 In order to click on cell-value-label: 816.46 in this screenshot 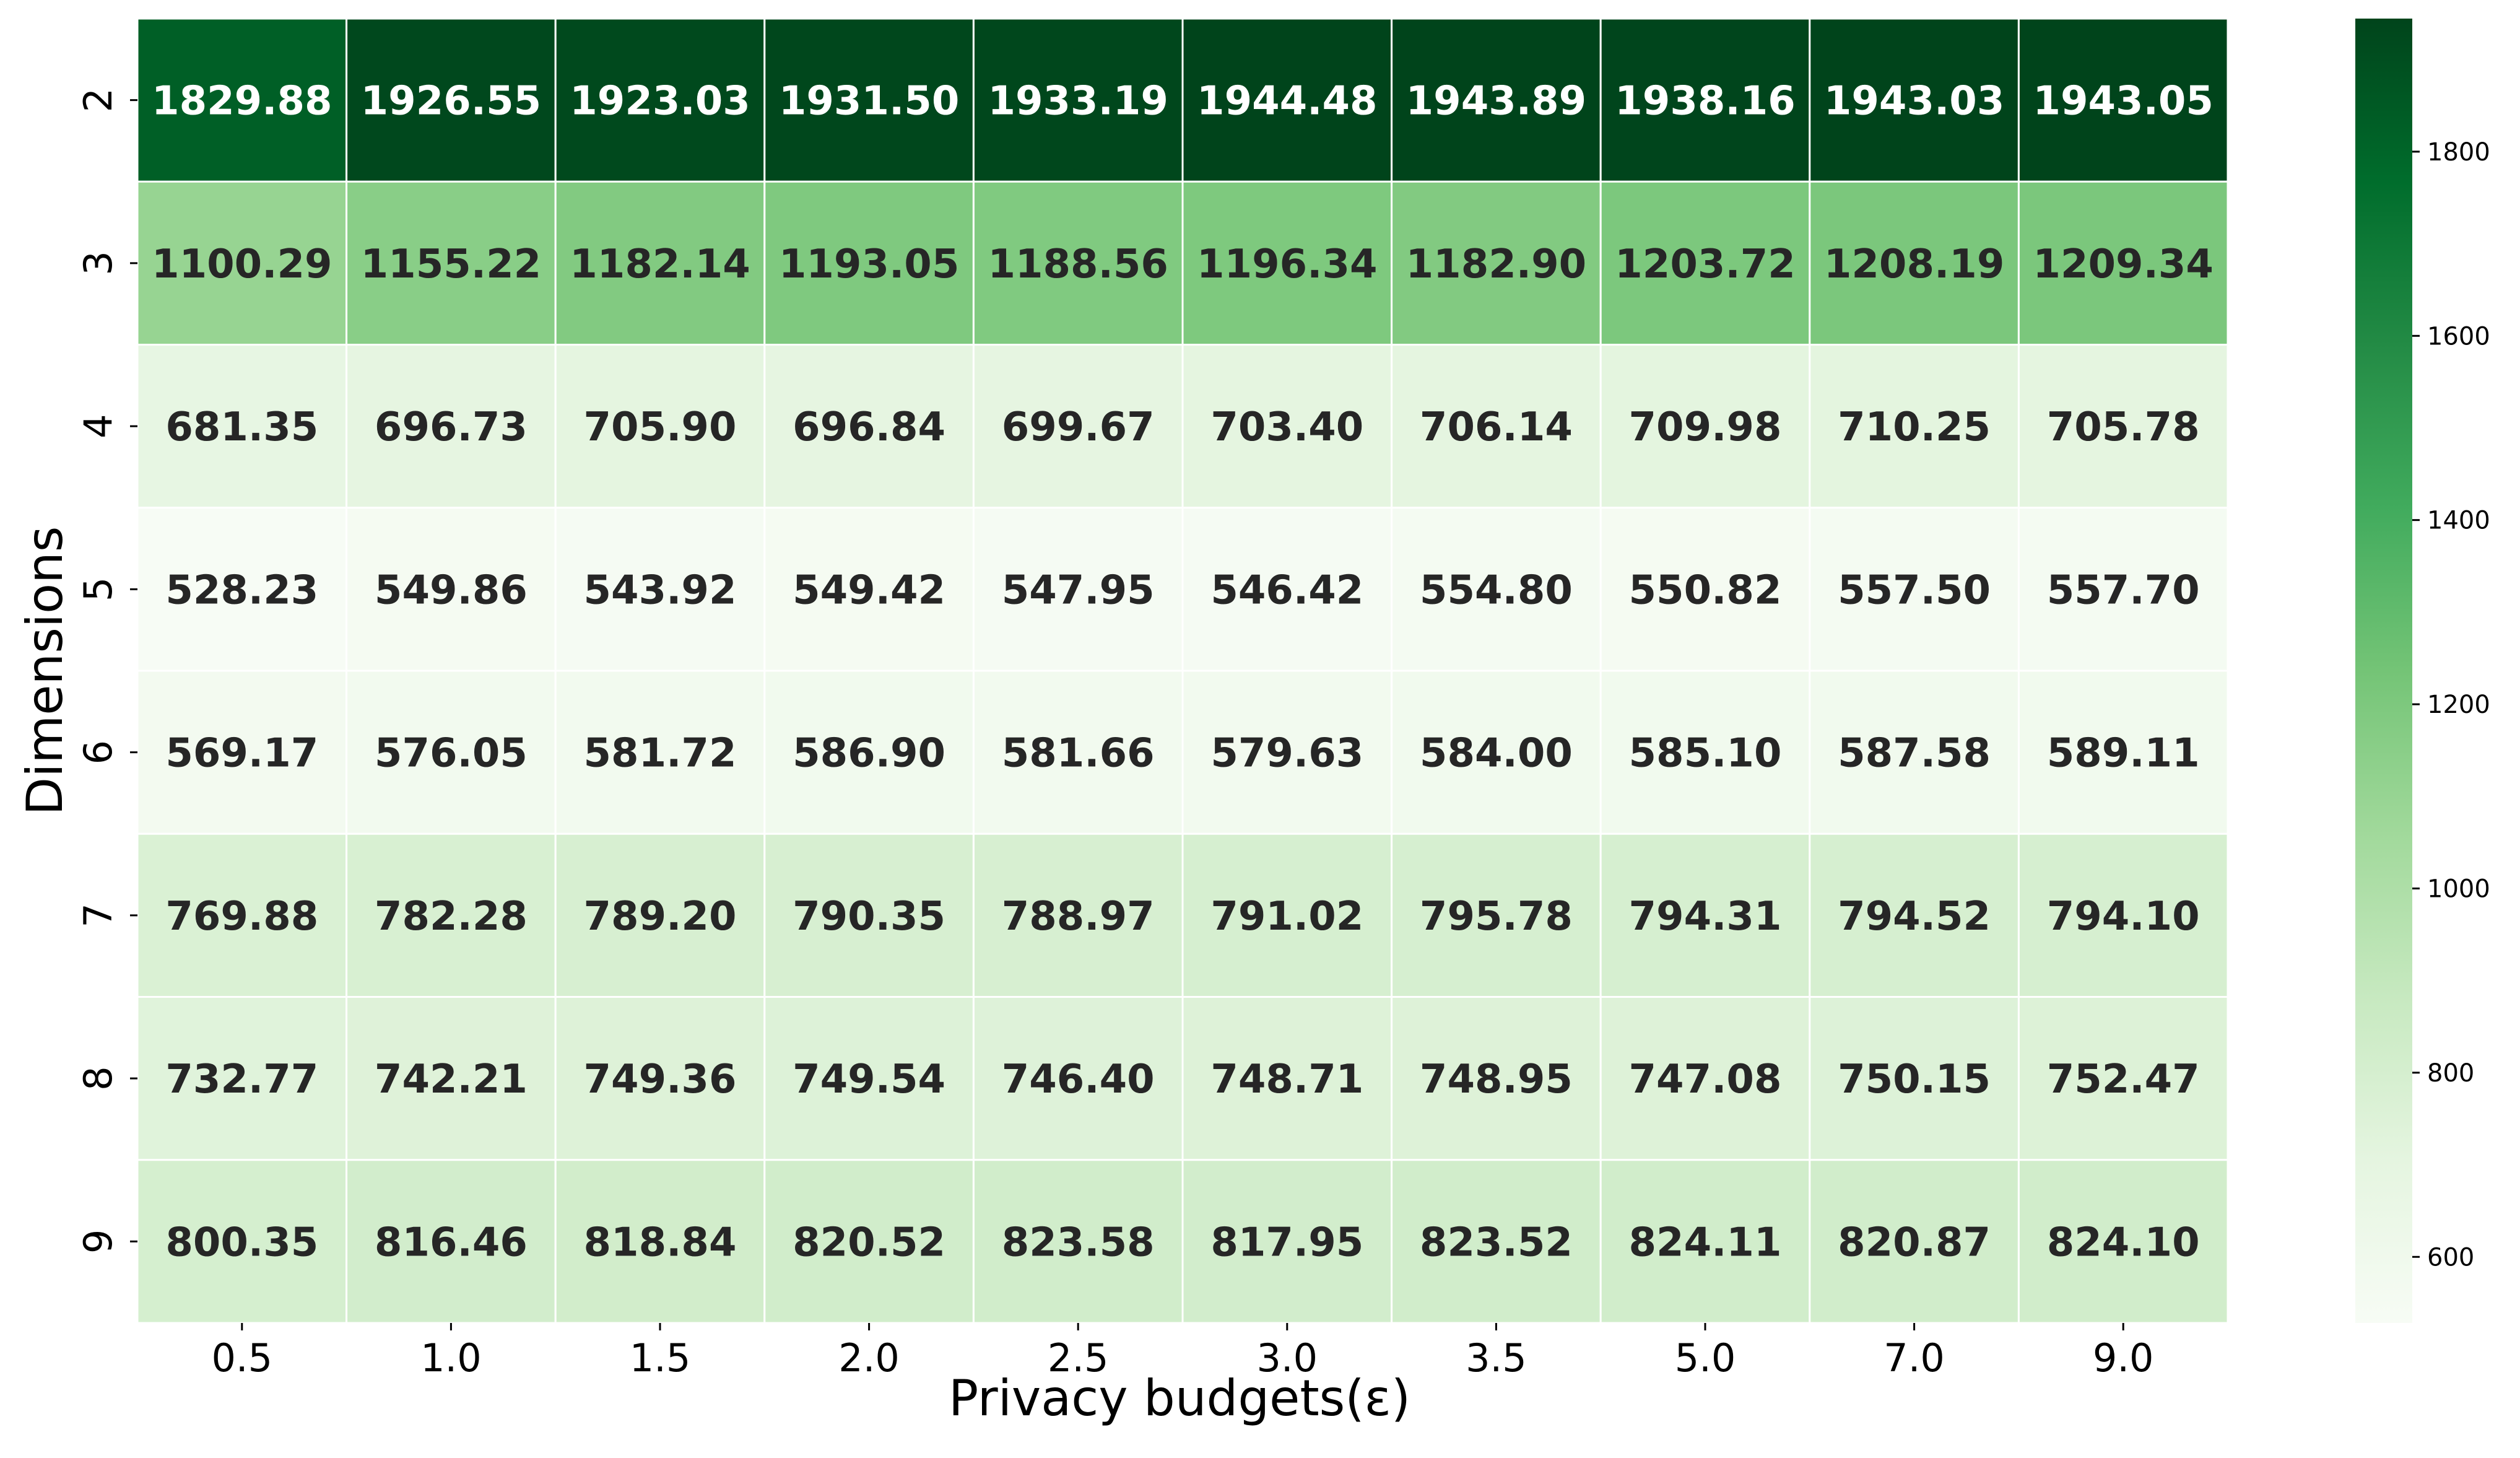, I will do `click(452, 1242)`.